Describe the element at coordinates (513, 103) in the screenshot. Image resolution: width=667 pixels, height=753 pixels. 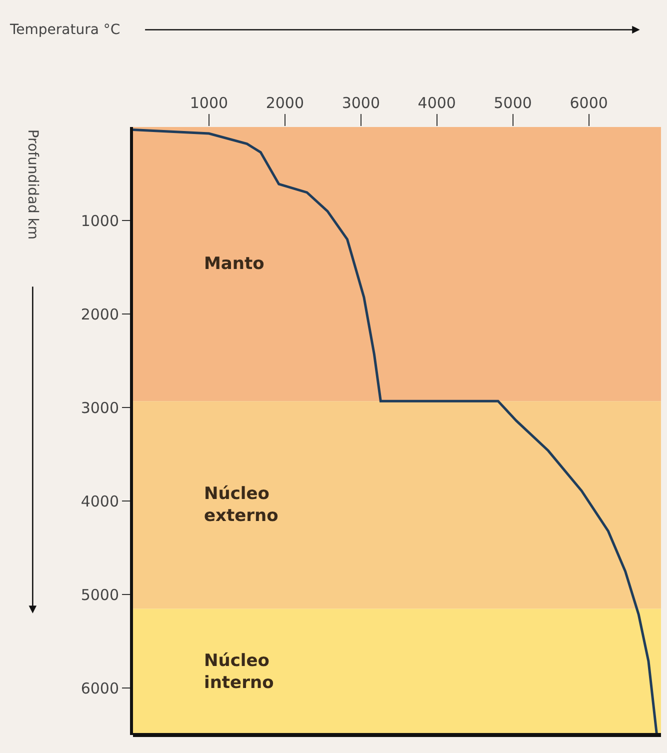
I see `x-tick-label: 5000` at that location.